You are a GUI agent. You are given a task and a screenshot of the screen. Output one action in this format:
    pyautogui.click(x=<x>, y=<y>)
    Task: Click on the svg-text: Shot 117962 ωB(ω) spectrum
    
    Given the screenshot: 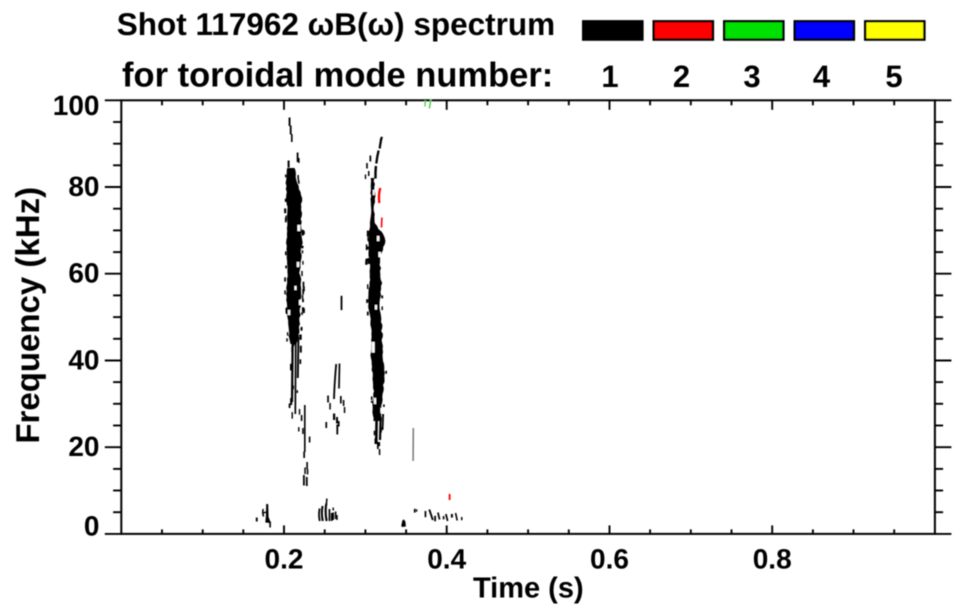 What is the action you would take?
    pyautogui.click(x=336, y=24)
    